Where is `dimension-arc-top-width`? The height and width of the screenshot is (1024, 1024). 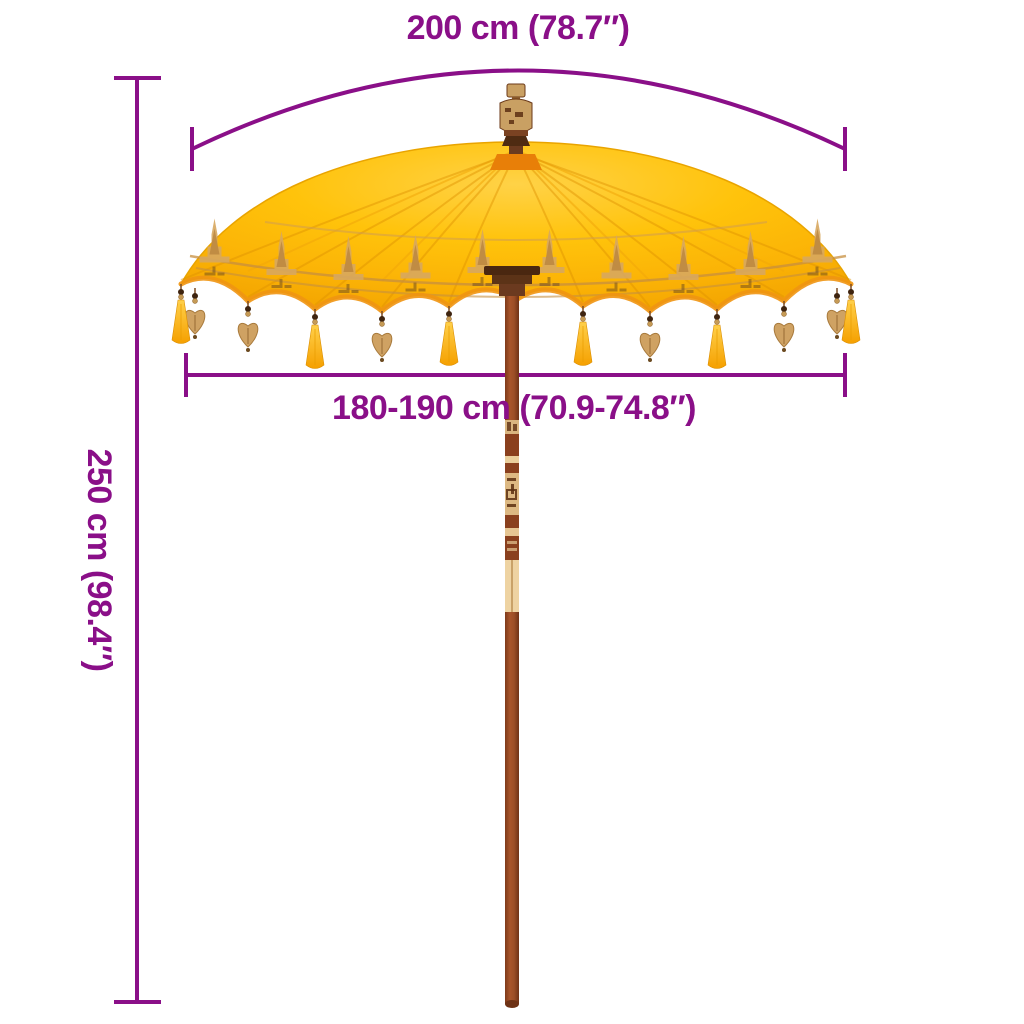
dimension-arc-top-width is located at coordinates (518, 109).